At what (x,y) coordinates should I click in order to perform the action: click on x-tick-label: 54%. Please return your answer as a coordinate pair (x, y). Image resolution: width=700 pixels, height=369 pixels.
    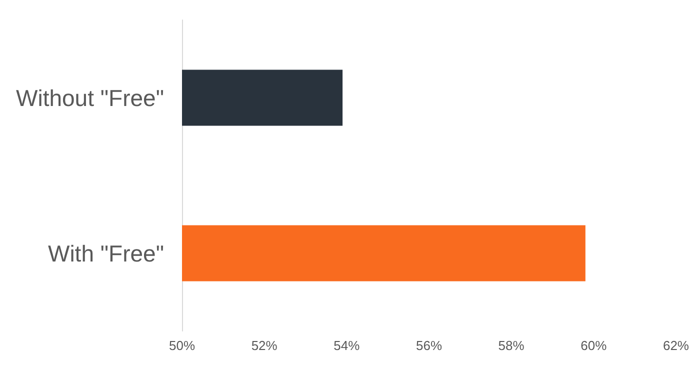
    Looking at the image, I should click on (347, 345).